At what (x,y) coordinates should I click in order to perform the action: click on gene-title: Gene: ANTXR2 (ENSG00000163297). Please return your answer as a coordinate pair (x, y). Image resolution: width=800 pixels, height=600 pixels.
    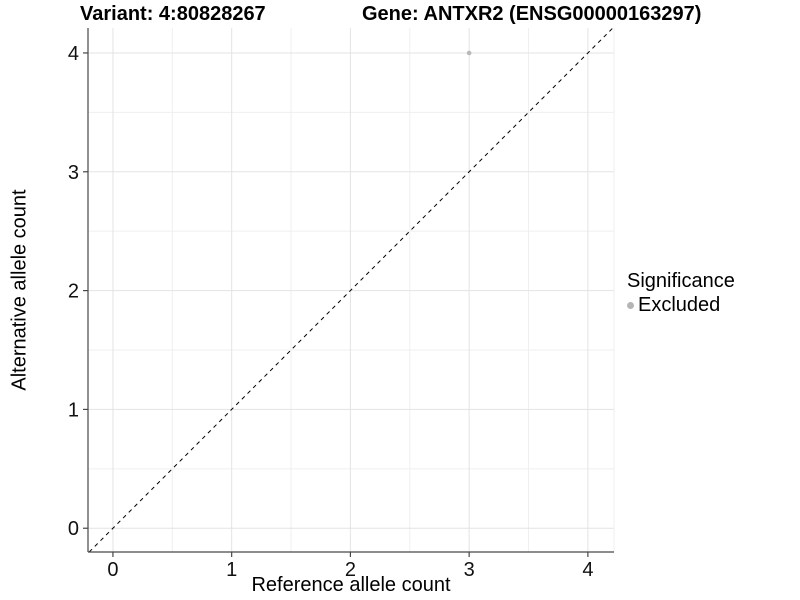
    Looking at the image, I should click on (532, 14).